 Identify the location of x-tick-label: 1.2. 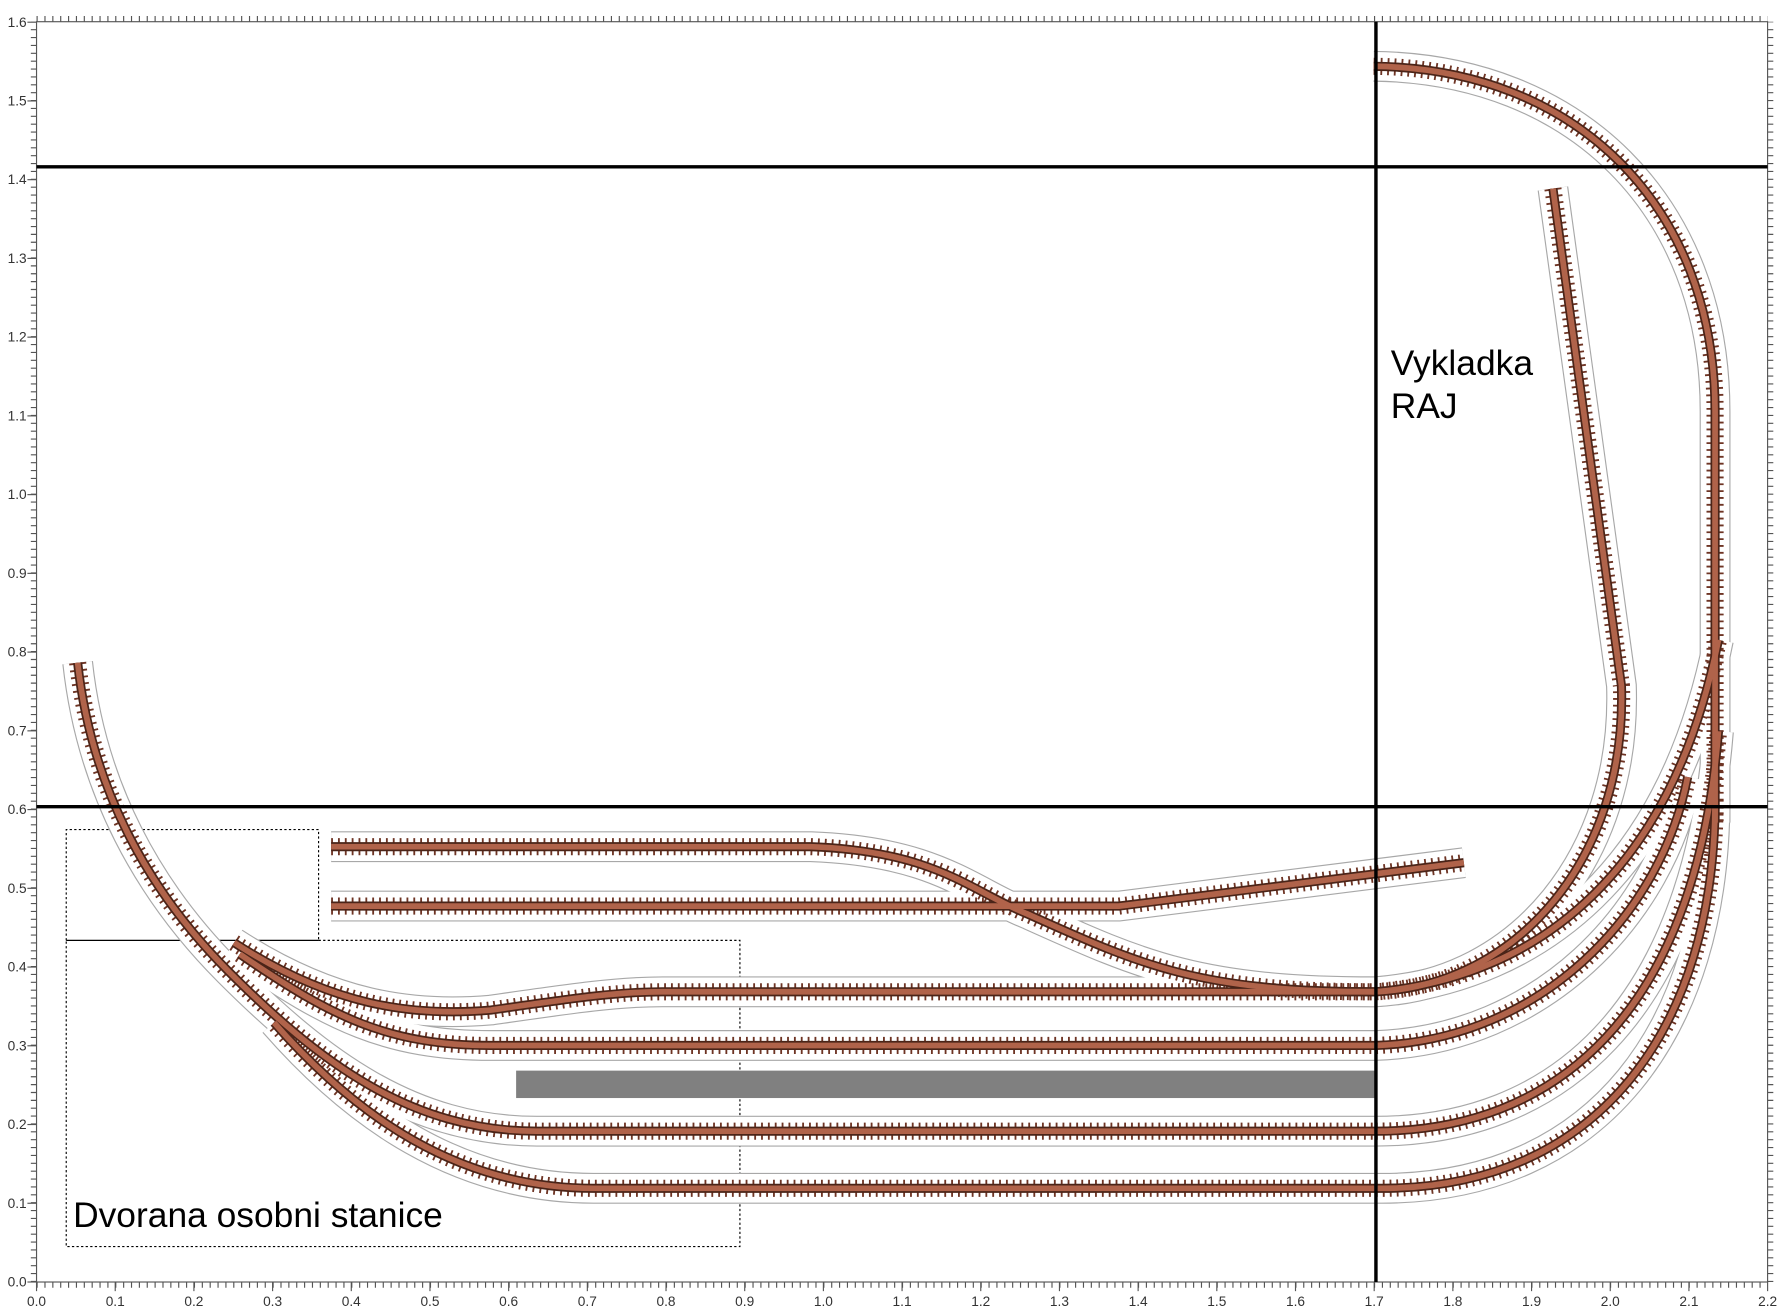
(980, 1301).